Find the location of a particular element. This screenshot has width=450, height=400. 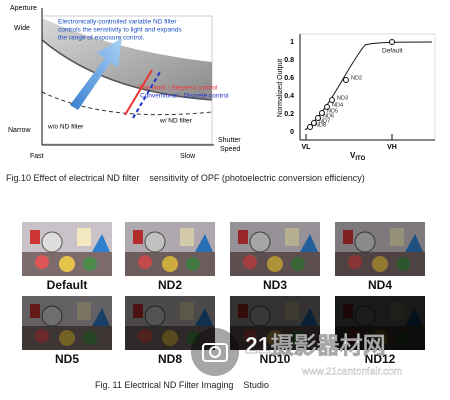

point-label: Default is located at coordinates (392, 51).